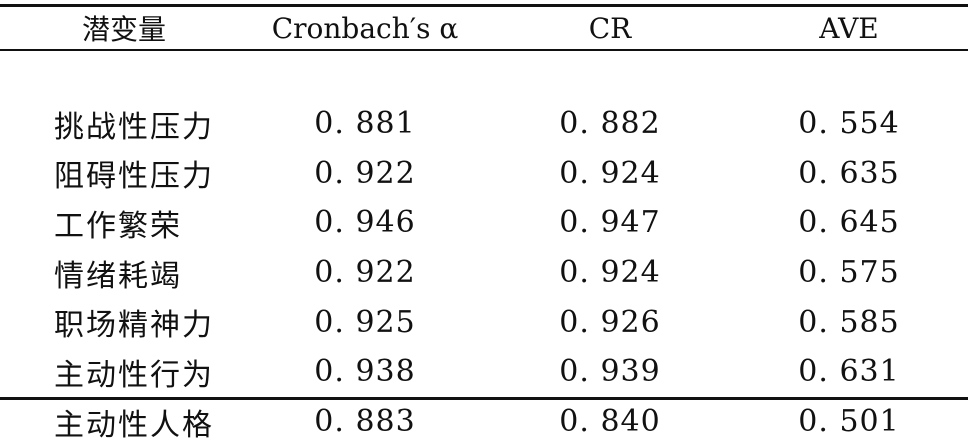 This screenshot has height=447, width=968. I want to click on cell-variable-name: 挑战性压力, so click(134, 127).